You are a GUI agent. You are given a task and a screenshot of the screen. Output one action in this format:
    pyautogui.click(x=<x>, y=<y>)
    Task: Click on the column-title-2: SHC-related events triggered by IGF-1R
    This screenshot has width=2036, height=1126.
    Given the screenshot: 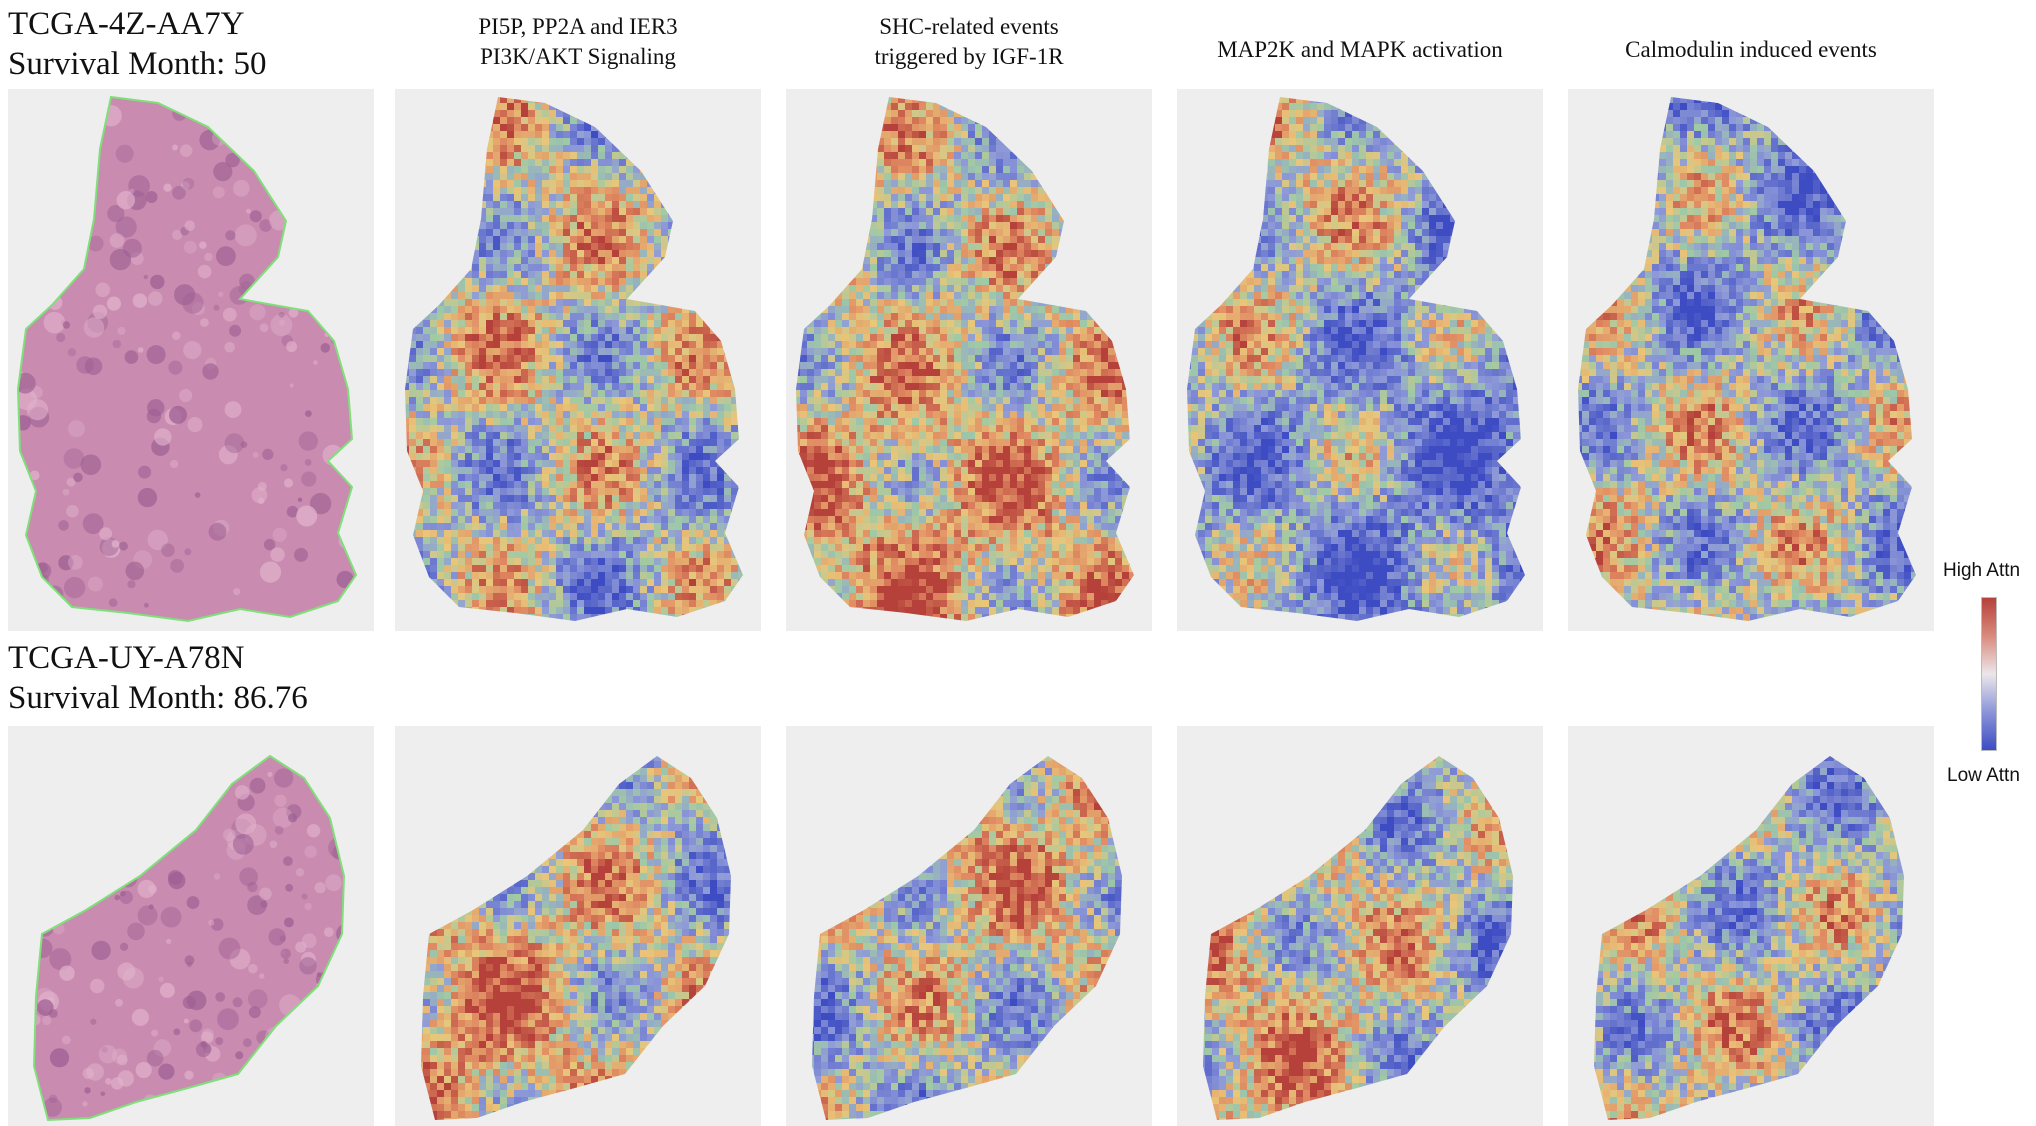 What is the action you would take?
    pyautogui.click(x=969, y=42)
    